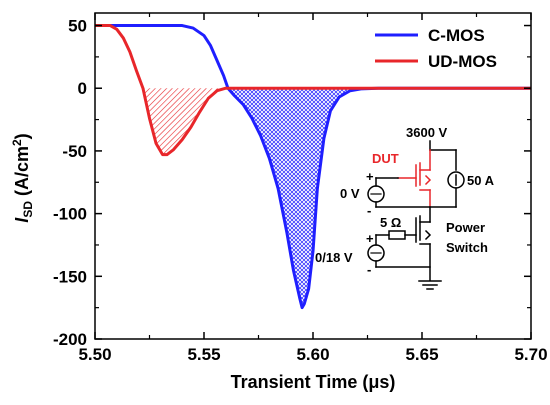 The width and height of the screenshot is (550, 405). I want to click on x-tick-label: 5.55, so click(203, 354).